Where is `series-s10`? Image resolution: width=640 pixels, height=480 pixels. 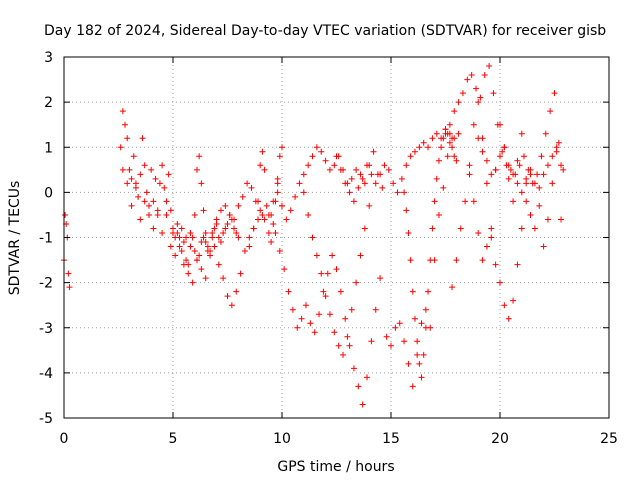 series-s10 is located at coordinates (419, 262).